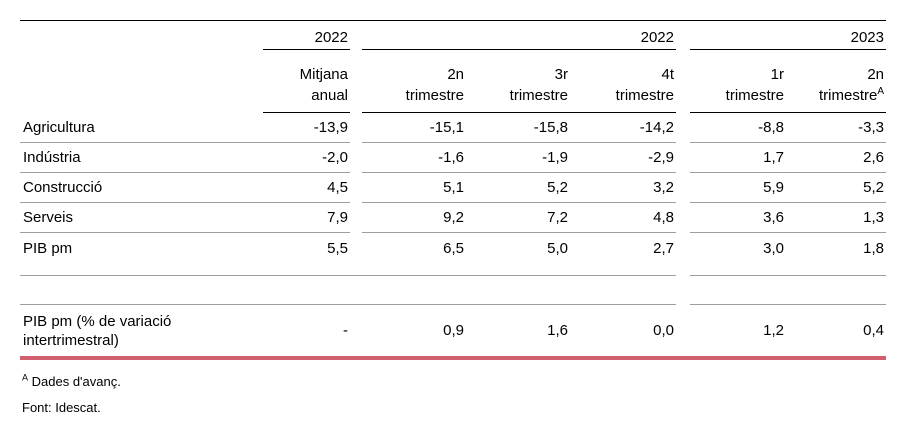 The image size is (904, 434). I want to click on value-cell: -15,8, so click(518, 128).